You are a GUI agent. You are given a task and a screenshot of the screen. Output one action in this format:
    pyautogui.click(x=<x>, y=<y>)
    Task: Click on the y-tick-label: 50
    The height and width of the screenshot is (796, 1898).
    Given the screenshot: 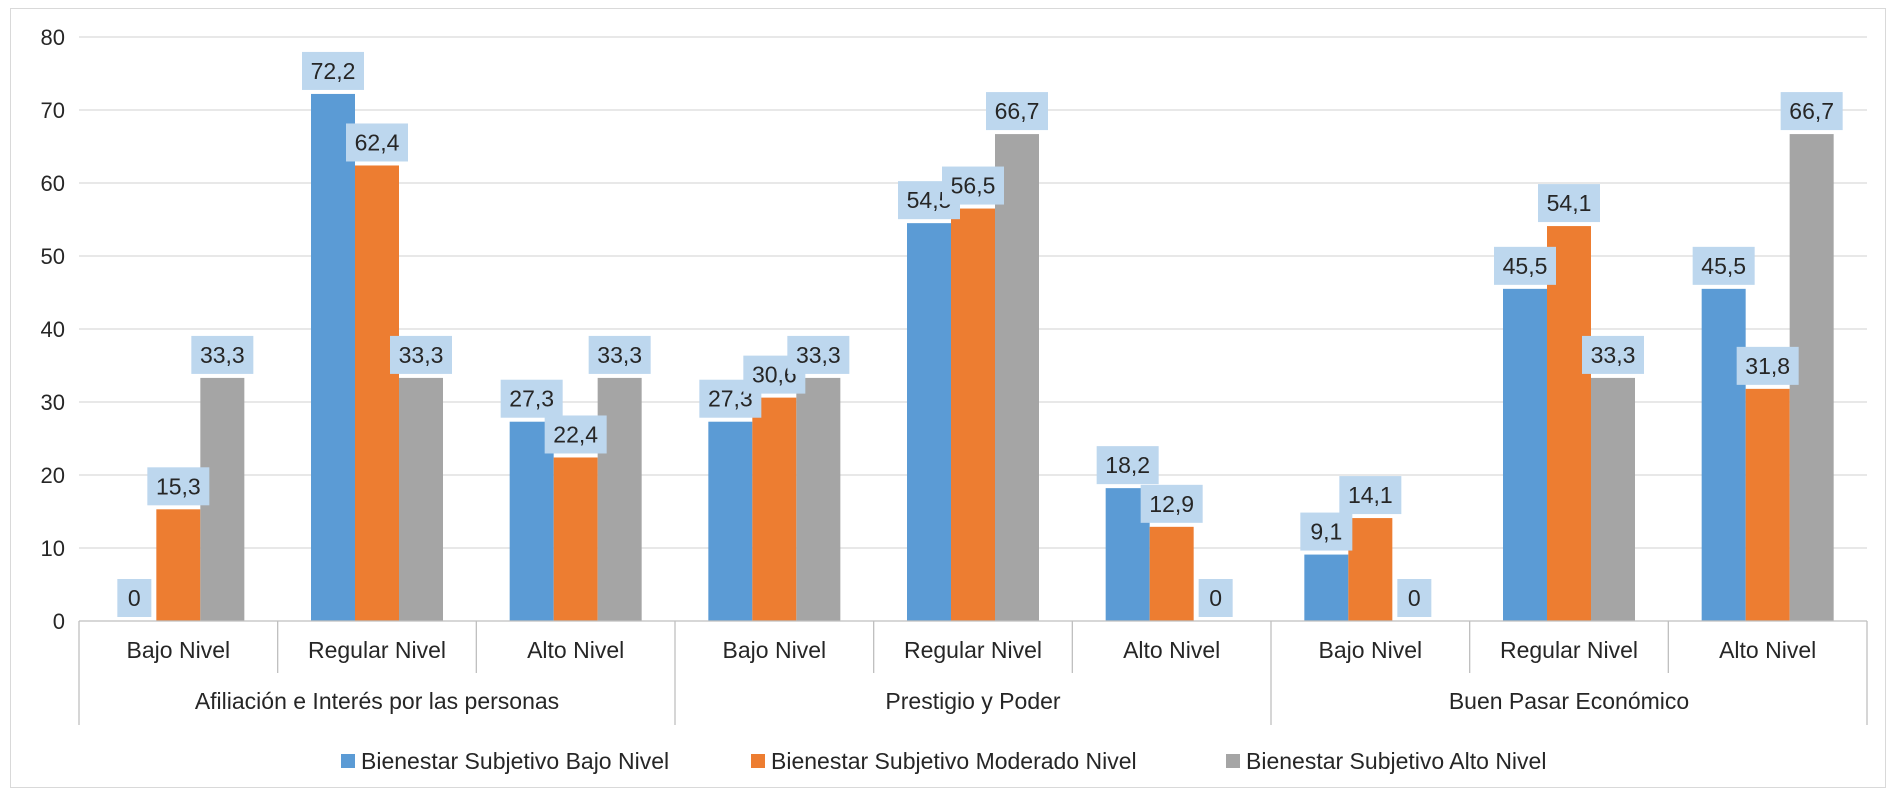 What is the action you would take?
    pyautogui.click(x=53, y=256)
    